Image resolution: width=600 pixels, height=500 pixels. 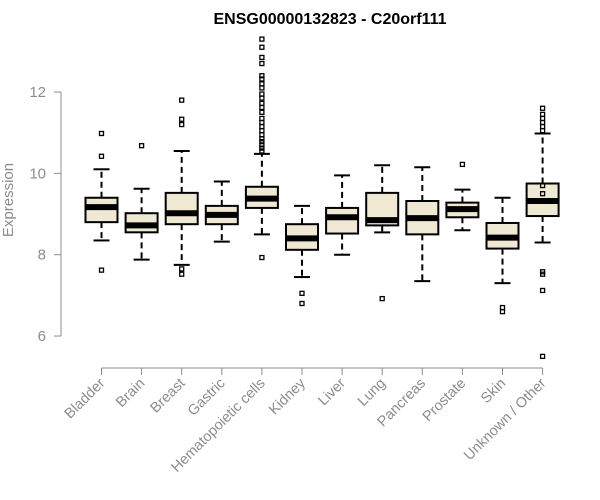 I want to click on y-tick-label: 8, so click(x=42, y=255).